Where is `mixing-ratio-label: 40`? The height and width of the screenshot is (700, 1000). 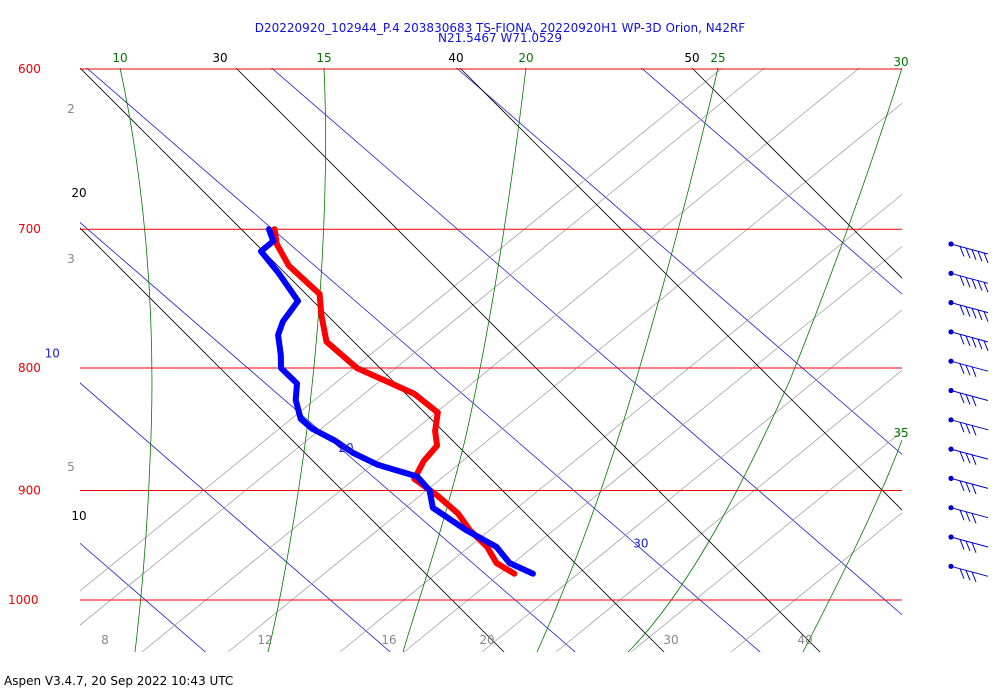
mixing-ratio-label: 40 is located at coordinates (804, 640).